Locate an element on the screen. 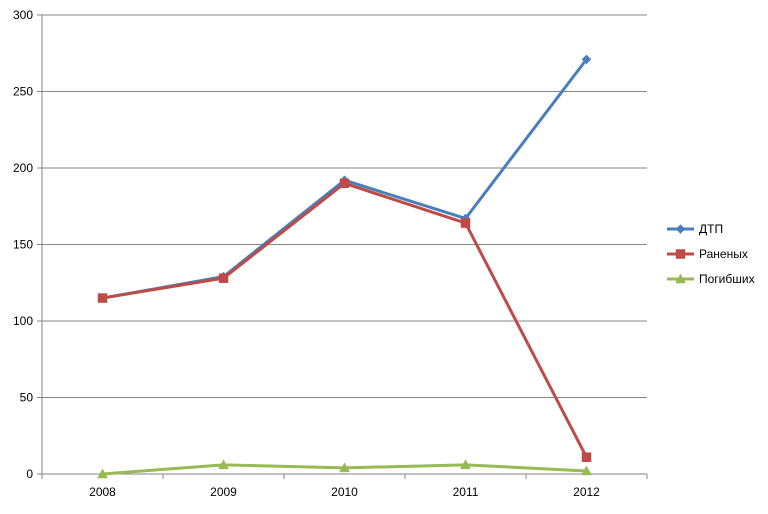  y-tick-label: 50 is located at coordinates (27, 398).